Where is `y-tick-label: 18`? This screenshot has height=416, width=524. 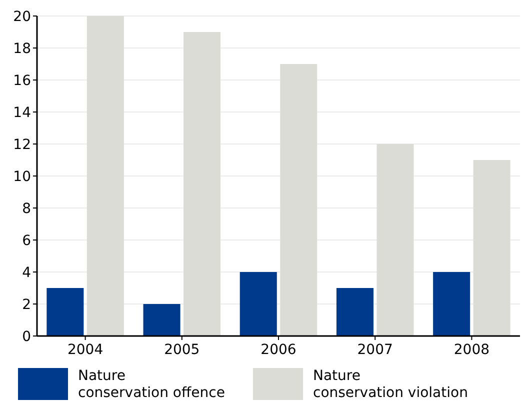 y-tick-label: 18 is located at coordinates (22, 48).